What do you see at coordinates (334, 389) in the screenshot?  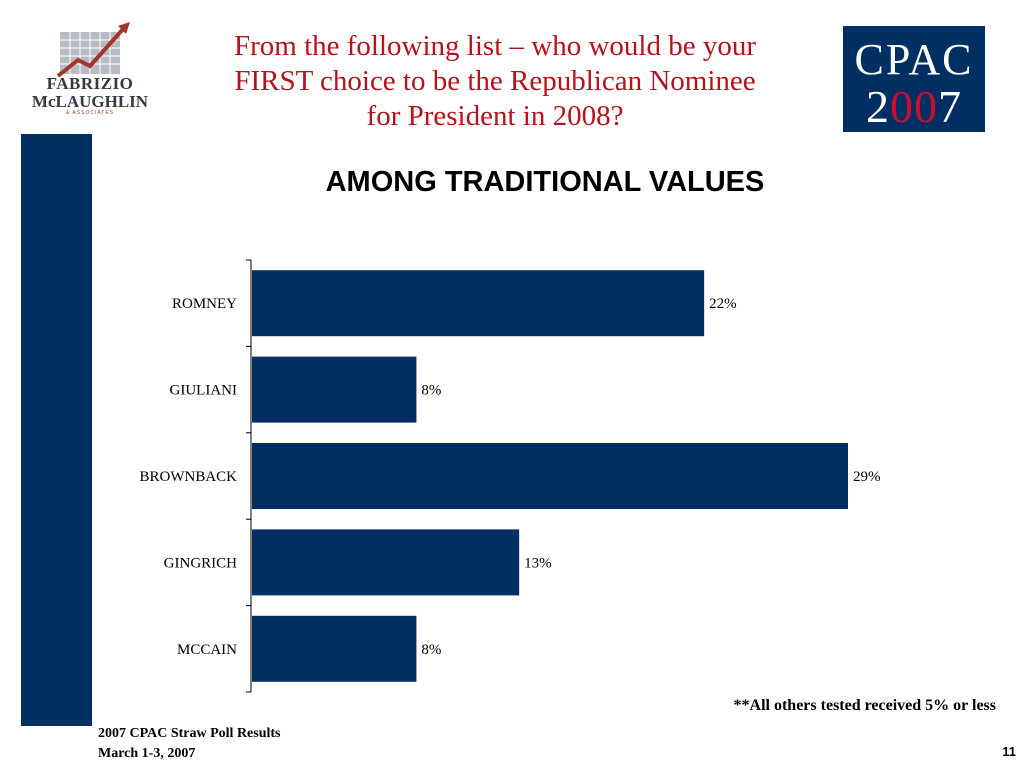 I see `bar-giuliani` at bounding box center [334, 389].